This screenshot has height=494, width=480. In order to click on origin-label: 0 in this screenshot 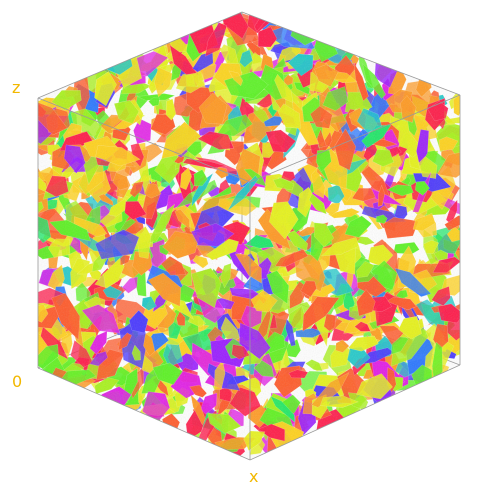, I will do `click(17, 381)`.